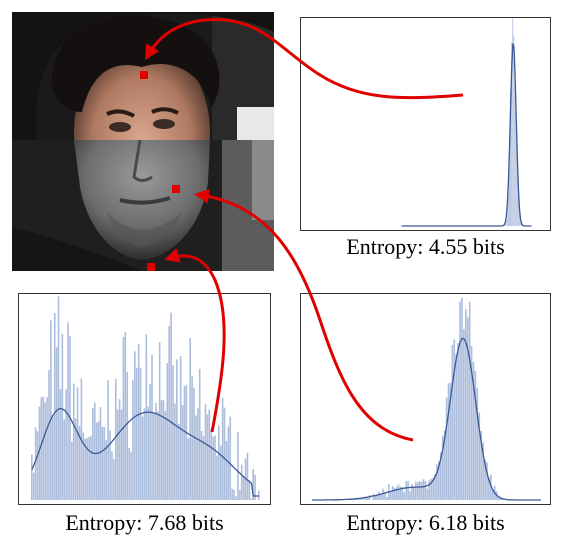 The width and height of the screenshot is (563, 540). What do you see at coordinates (466, 122) in the screenshot?
I see `histogram-chart-top-right` at bounding box center [466, 122].